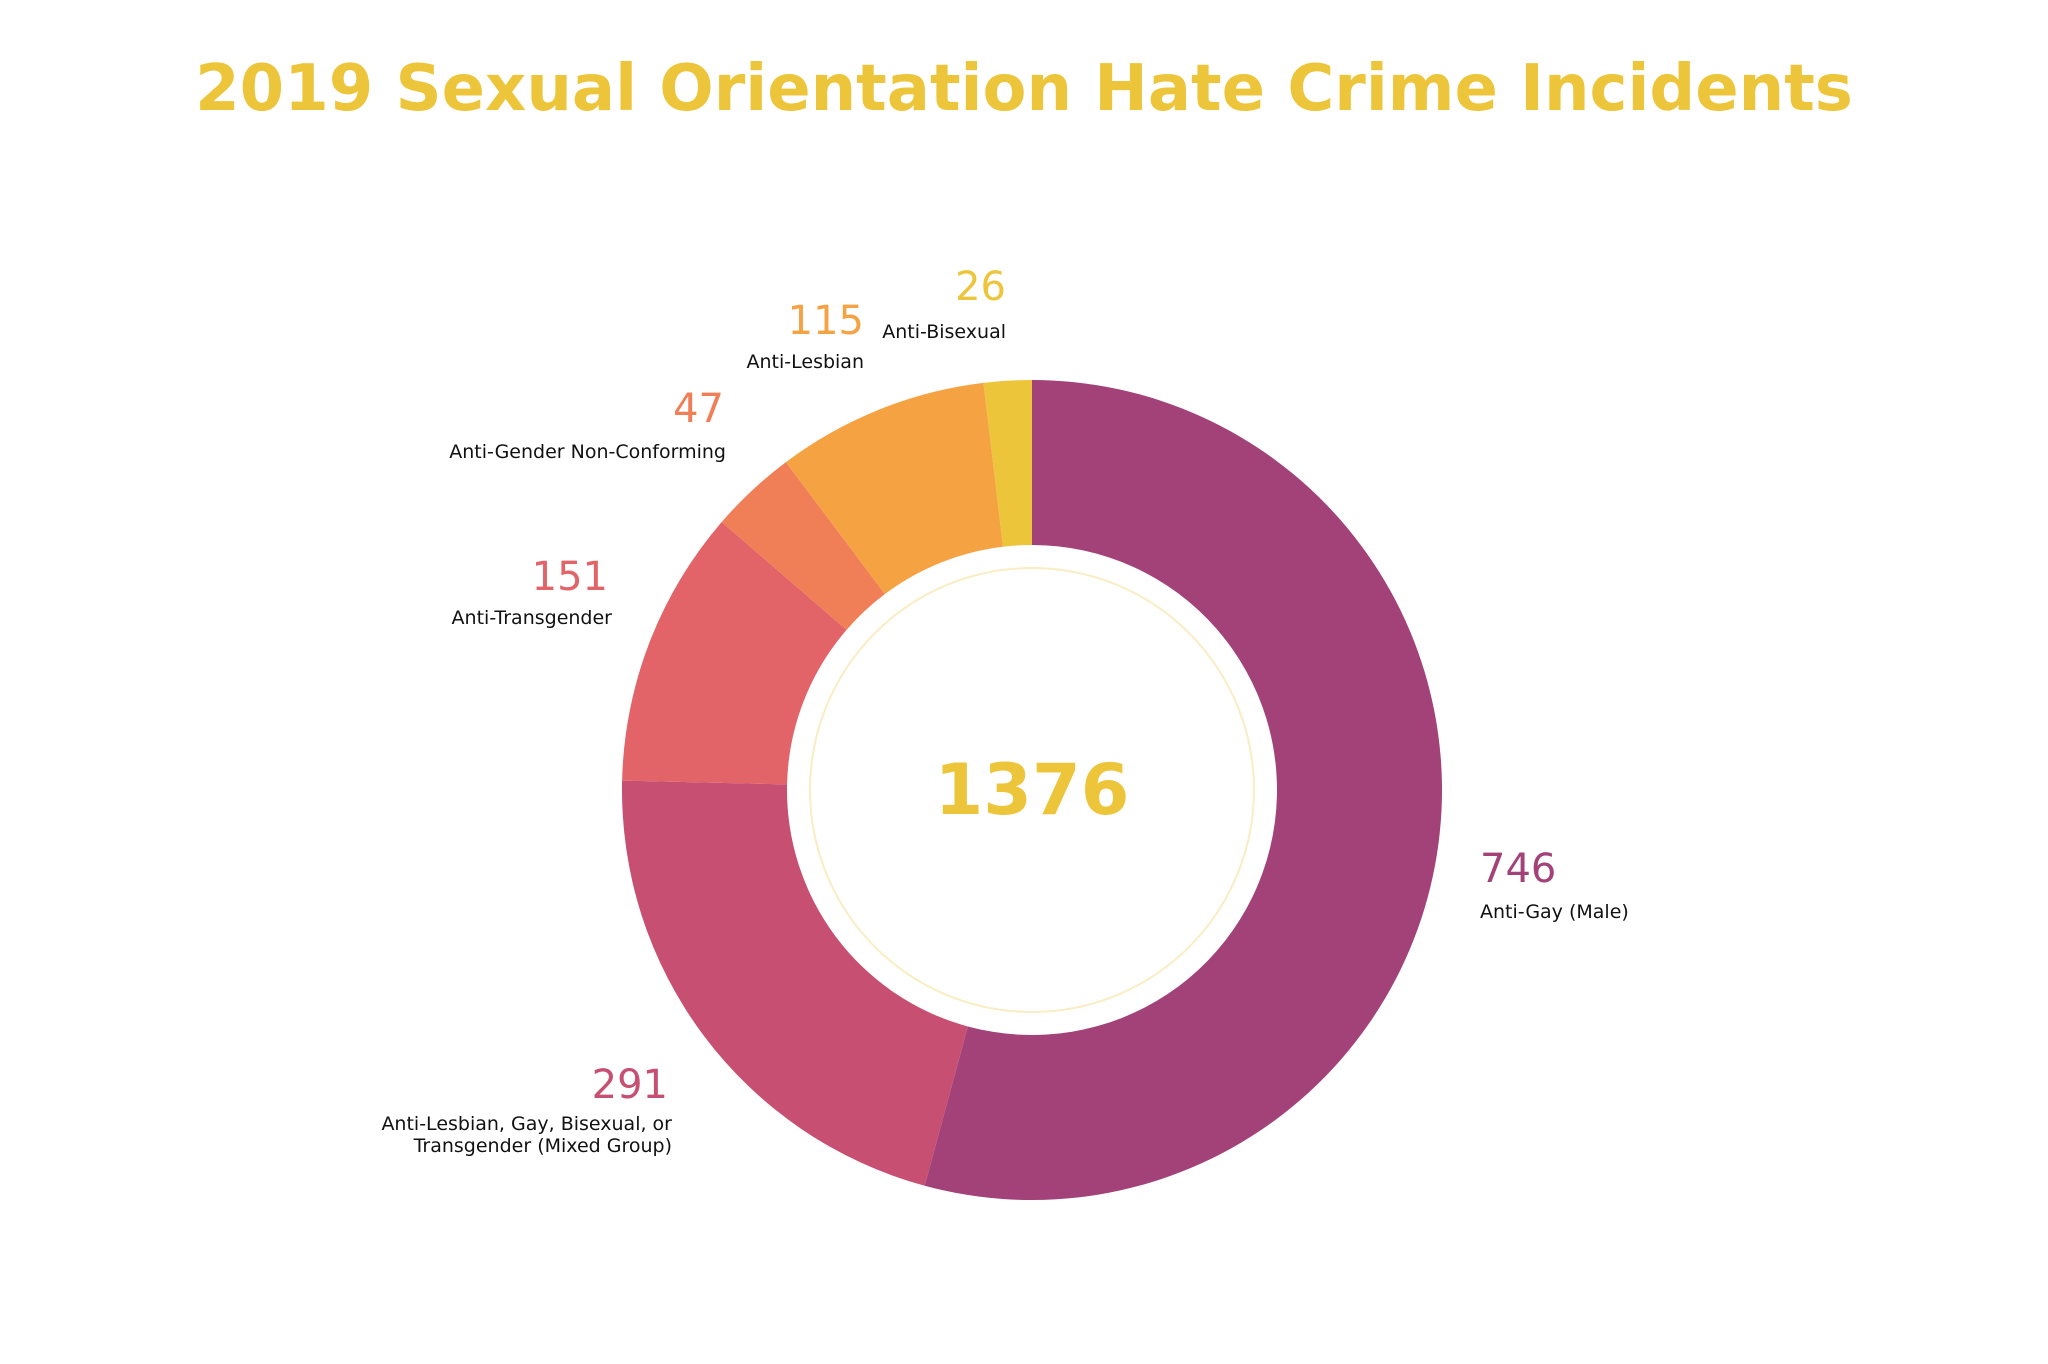  Describe the element at coordinates (587, 452) in the screenshot. I see `category-label-anti-gender-non-conforming: Anti-Gender Non-Conforming` at that location.